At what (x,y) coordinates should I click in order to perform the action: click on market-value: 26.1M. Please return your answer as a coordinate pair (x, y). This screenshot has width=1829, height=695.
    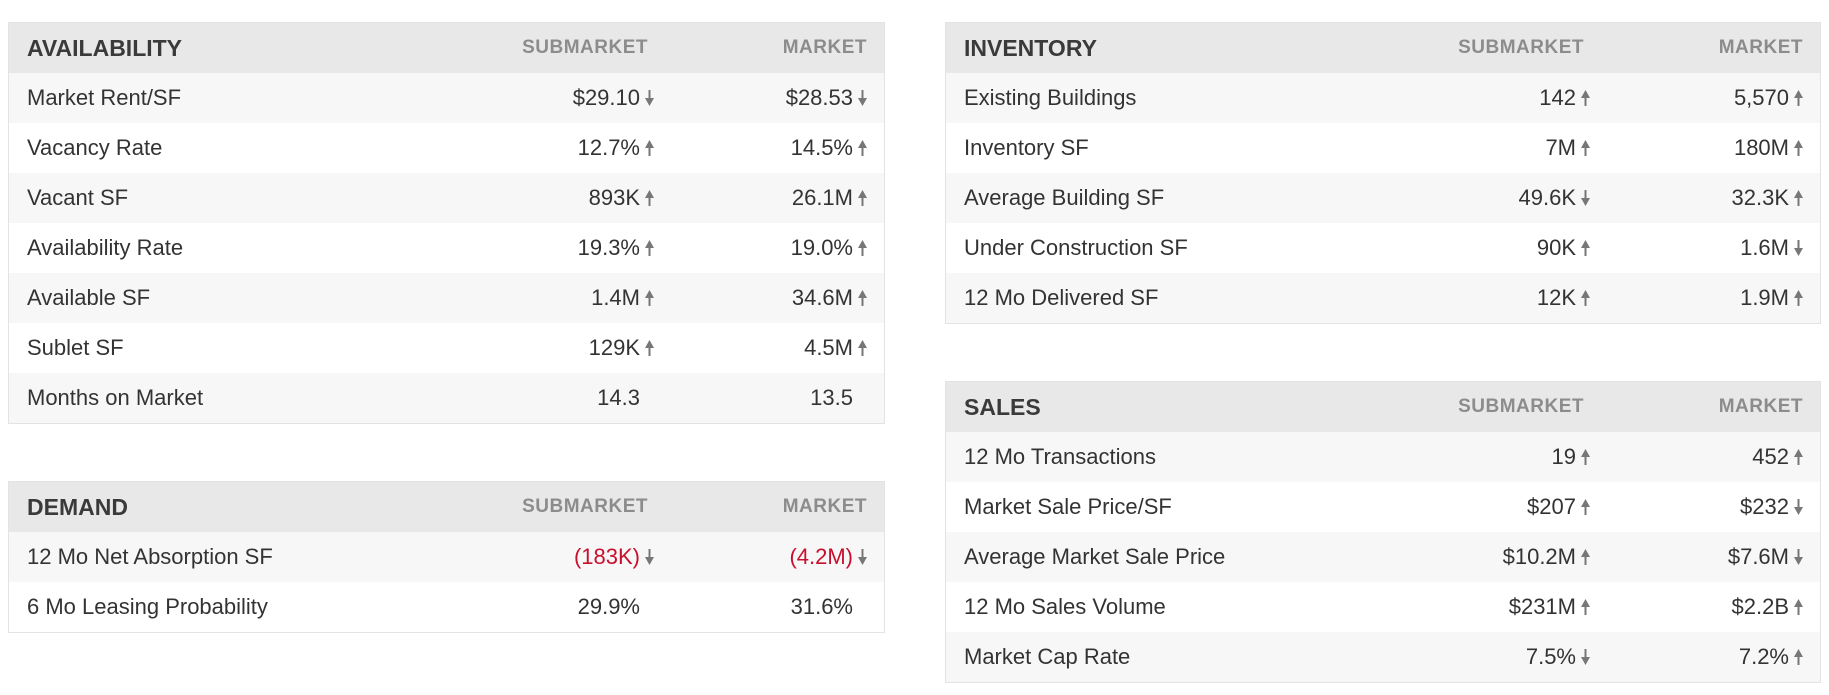
    Looking at the image, I should click on (822, 197).